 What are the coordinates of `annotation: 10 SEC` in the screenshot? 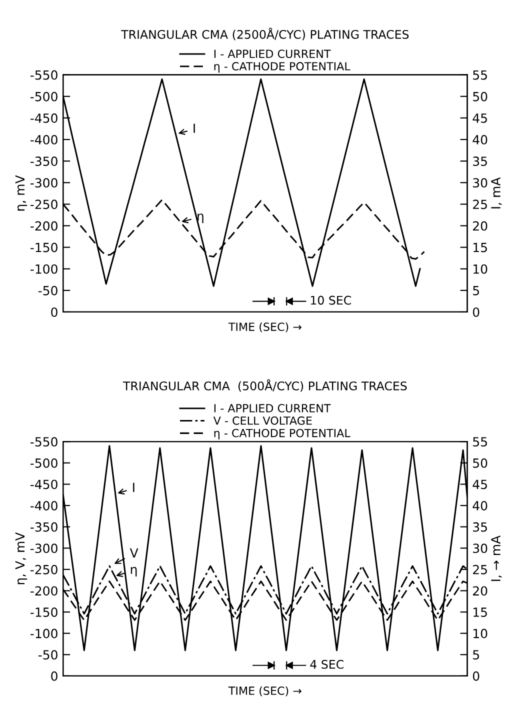 It's located at (330, 300).